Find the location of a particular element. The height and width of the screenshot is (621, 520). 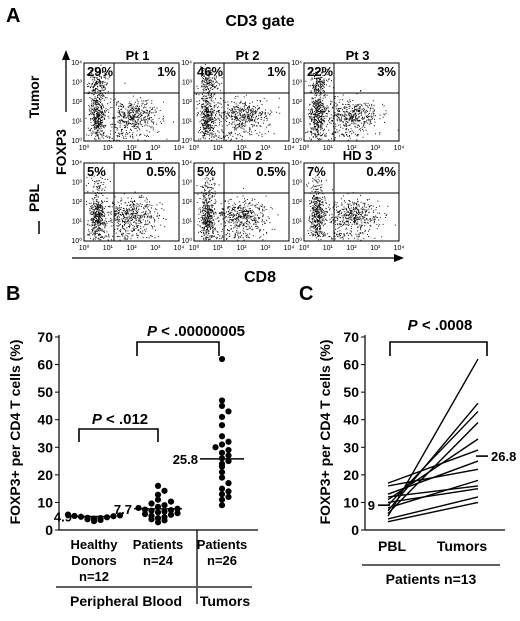

upper-left-percent: 7% is located at coordinates (316, 171).